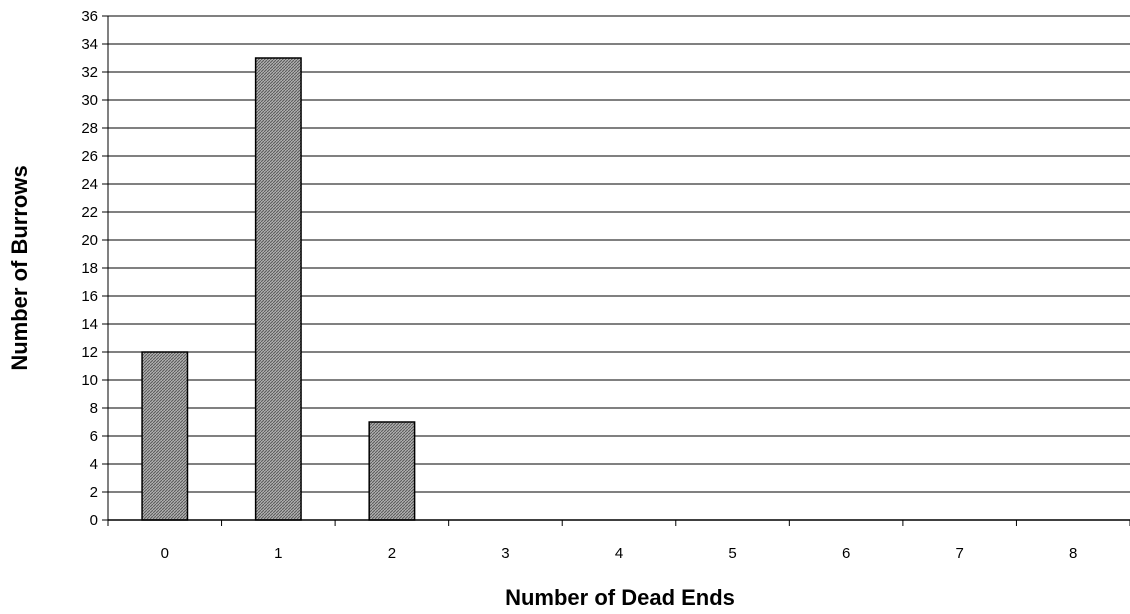 The width and height of the screenshot is (1130, 614). What do you see at coordinates (94, 492) in the screenshot?
I see `y-tick-label: 2` at bounding box center [94, 492].